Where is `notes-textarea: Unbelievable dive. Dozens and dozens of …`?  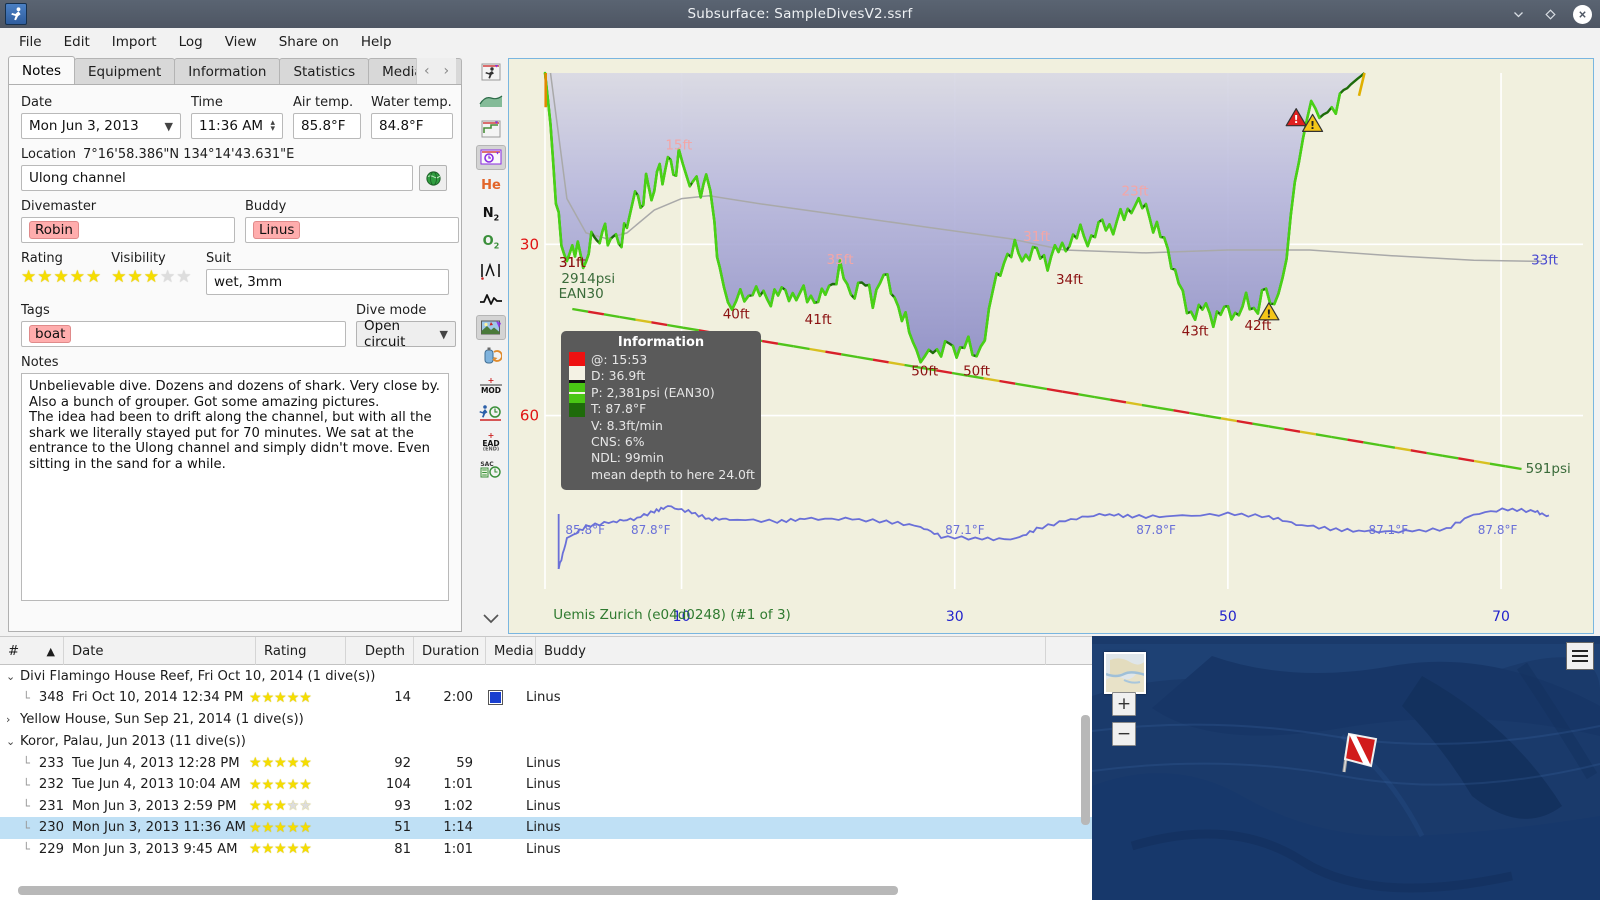 notes-textarea: Unbelievable dive. Dozens and dozens of … is located at coordinates (235, 487).